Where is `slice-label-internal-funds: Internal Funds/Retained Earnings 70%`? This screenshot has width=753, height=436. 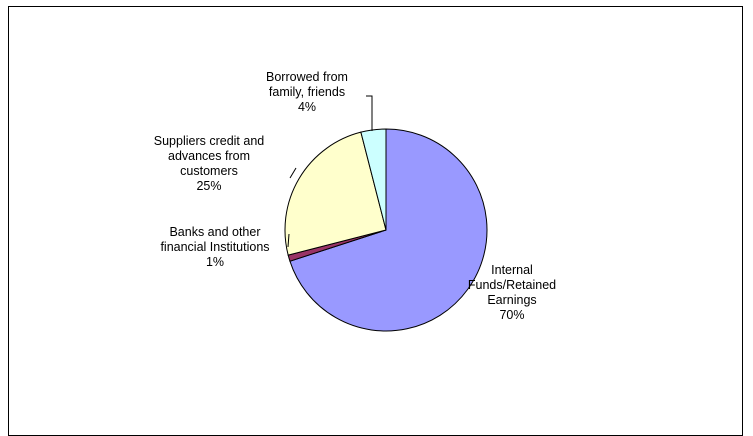 slice-label-internal-funds: Internal Funds/Retained Earnings 70% is located at coordinates (512, 293).